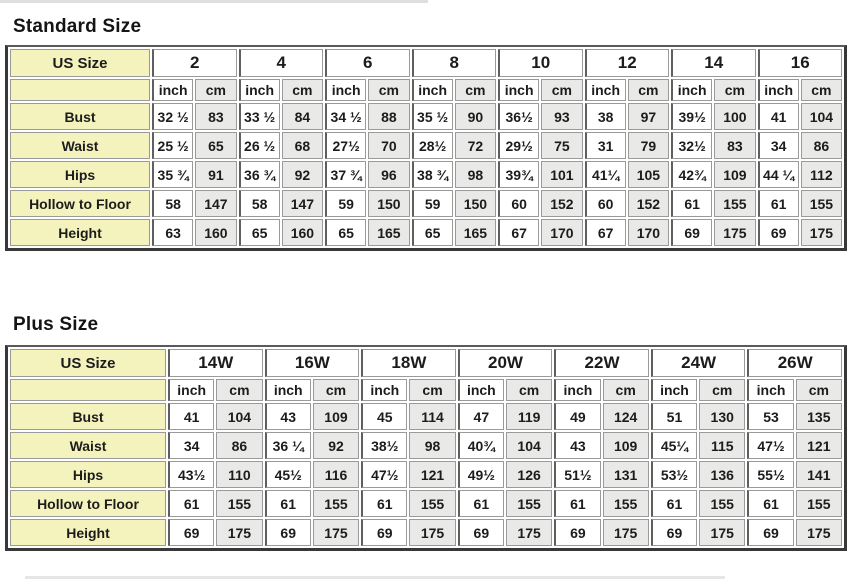 Image resolution: width=850 pixels, height=586 pixels. What do you see at coordinates (821, 174) in the screenshot?
I see `cm-value-cell: 112` at bounding box center [821, 174].